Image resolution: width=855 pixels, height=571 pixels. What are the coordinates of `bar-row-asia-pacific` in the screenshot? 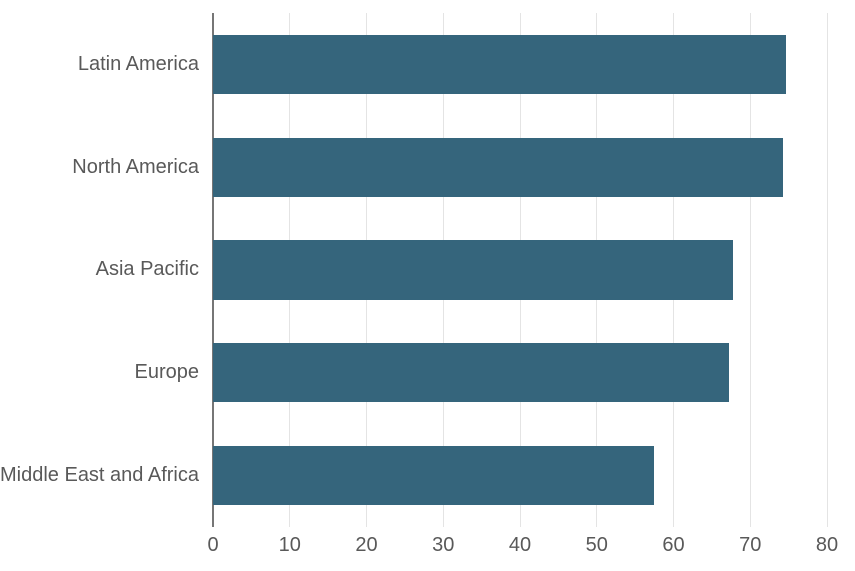 It's located at (520, 270).